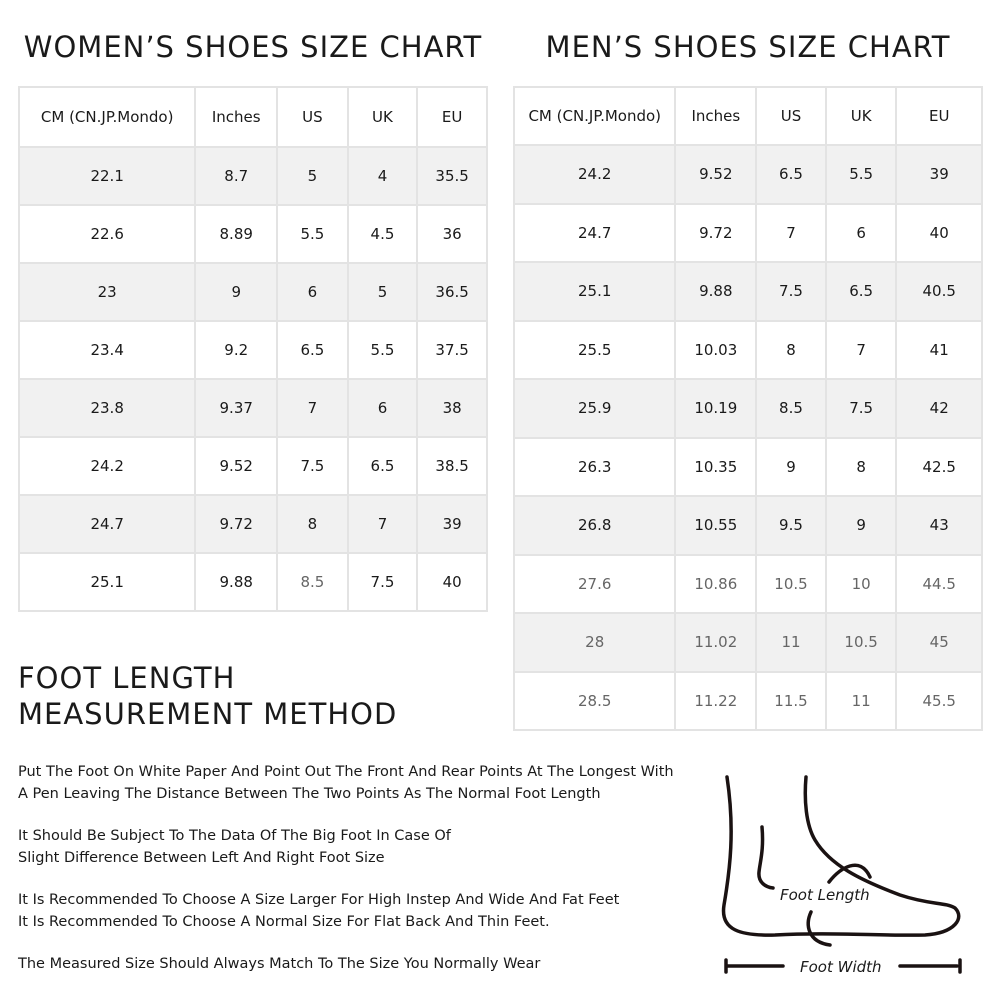  Describe the element at coordinates (207, 696) in the screenshot. I see `method-title: FOOT LENGTH MEASUREMENT METHOD` at that location.